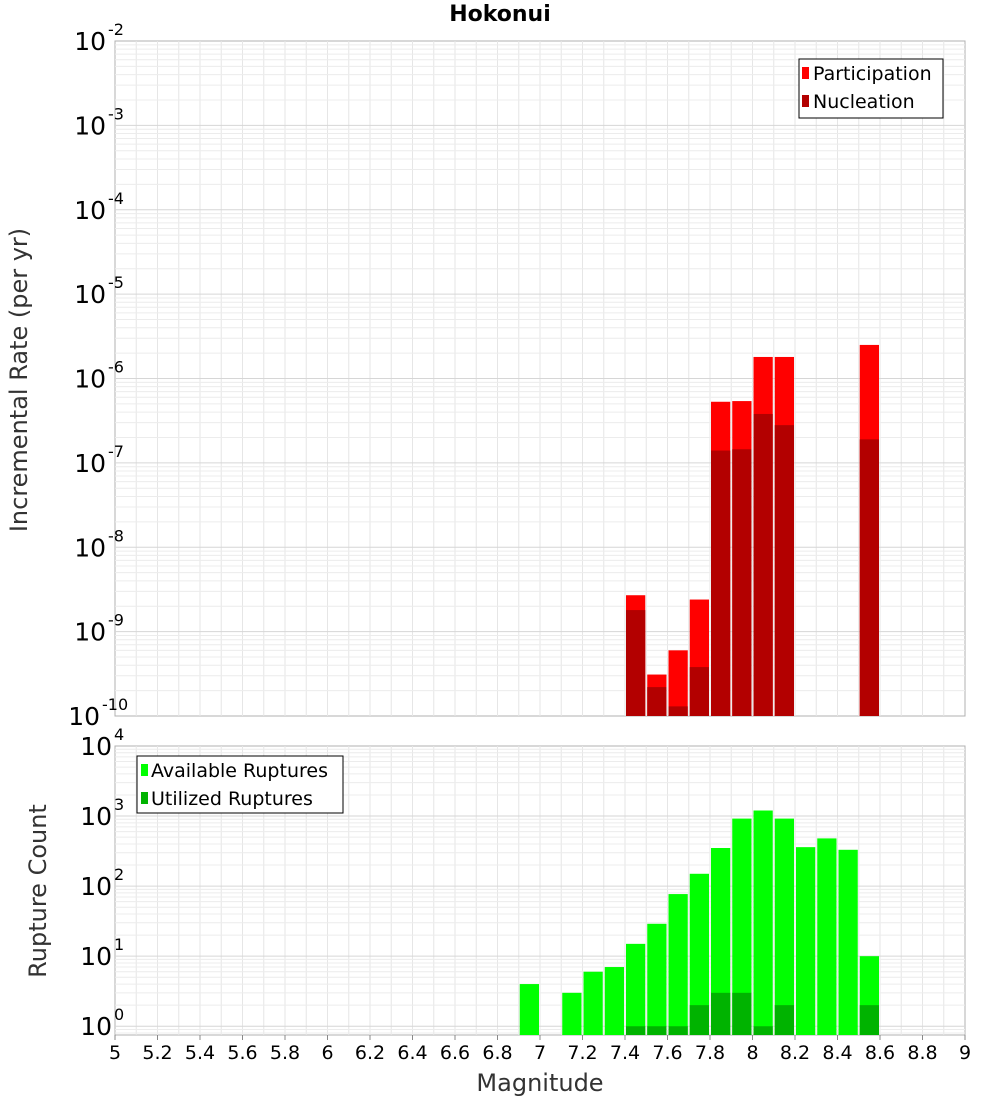 The image size is (1000, 1100). What do you see at coordinates (678, 683) in the screenshot?
I see `bar-participation` at bounding box center [678, 683].